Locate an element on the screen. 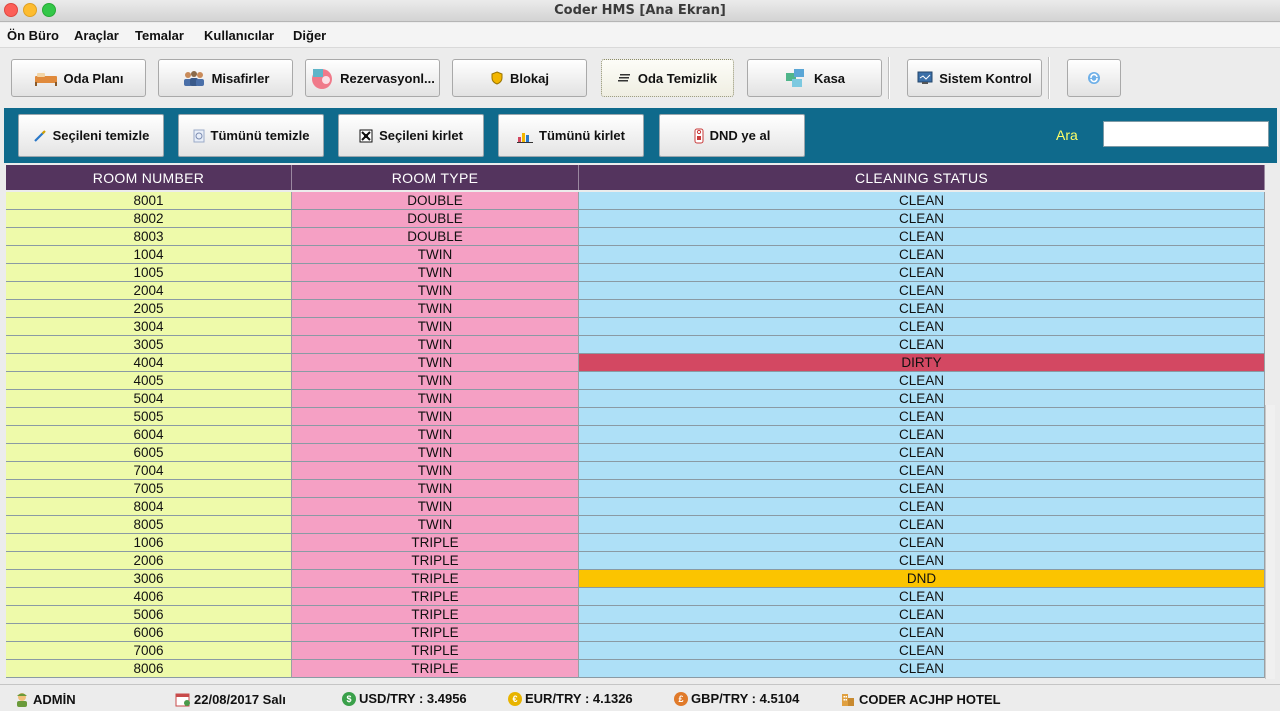 Image resolution: width=1280 pixels, height=711 pixels. table-row: 1005 TWIN CLEAN is located at coordinates (635, 273).